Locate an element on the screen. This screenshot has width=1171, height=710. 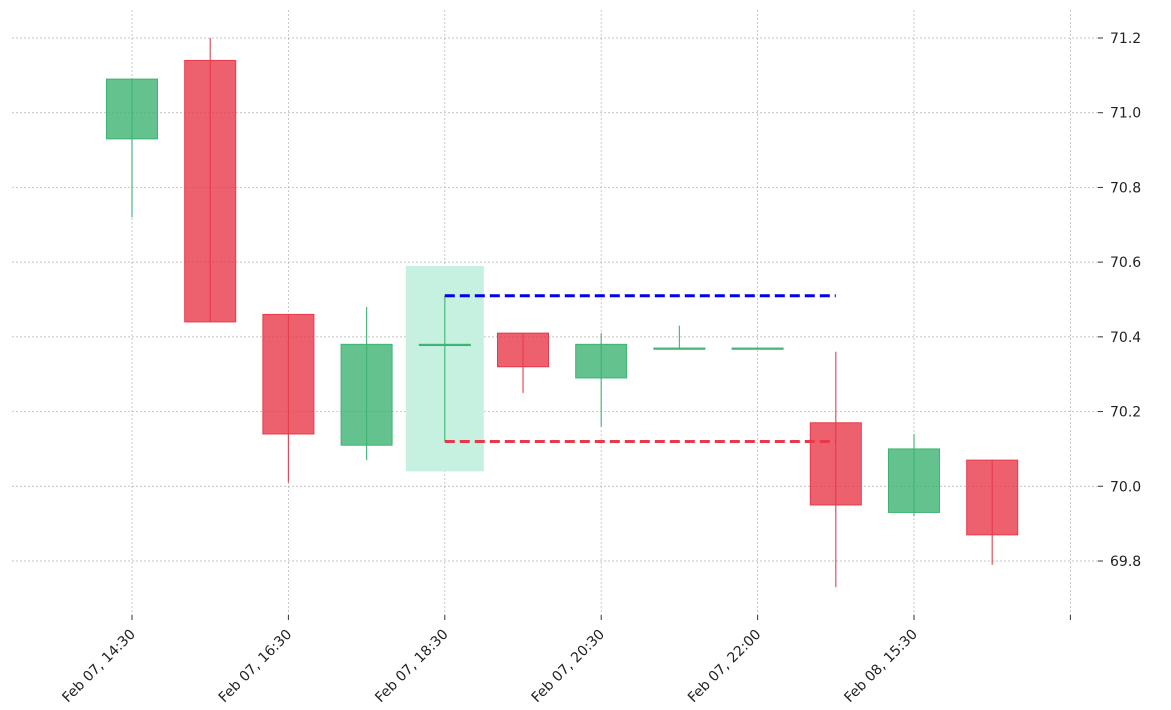
x-tick-label: Feb 07, 18:30 is located at coordinates (411, 666).